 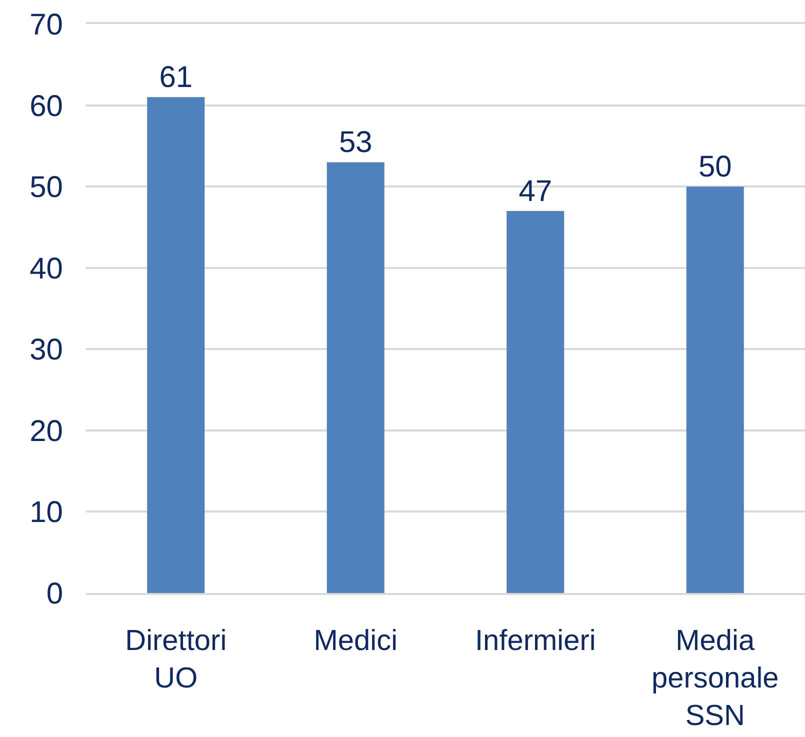 What do you see at coordinates (535, 640) in the screenshot?
I see `x-tick-label: Infermieri` at bounding box center [535, 640].